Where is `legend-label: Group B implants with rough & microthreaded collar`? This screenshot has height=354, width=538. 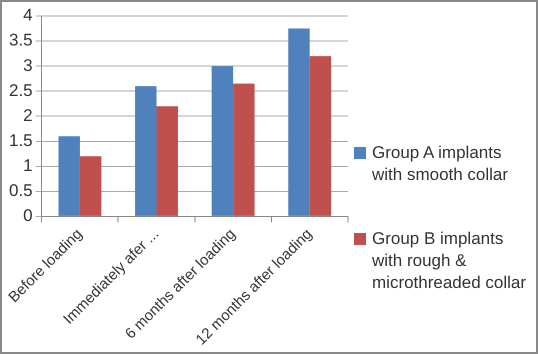 legend-label: Group B implants with rough & microthreaded collar is located at coordinates (450, 261).